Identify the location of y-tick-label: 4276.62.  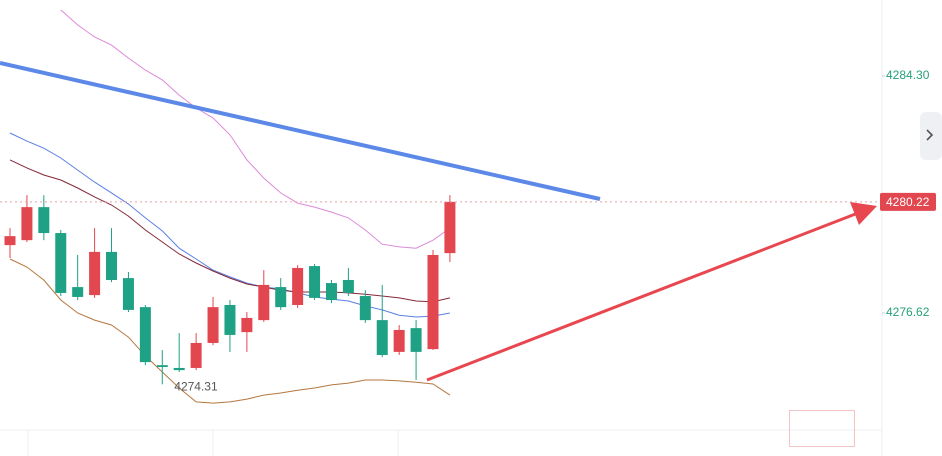
(908, 312).